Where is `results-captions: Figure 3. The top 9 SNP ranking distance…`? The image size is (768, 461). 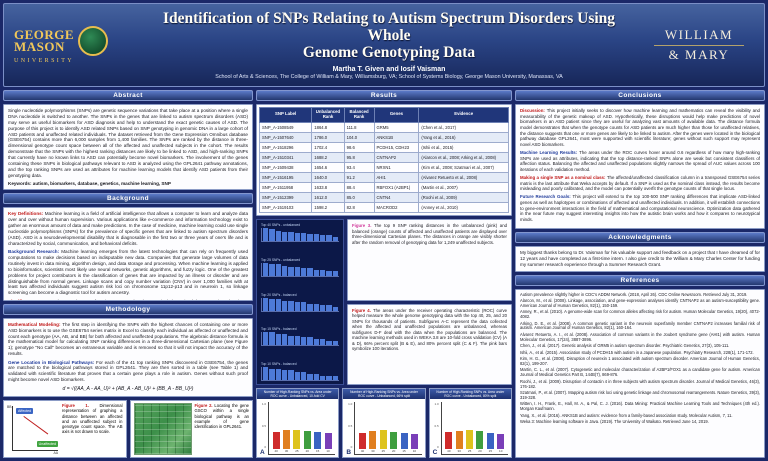 results-captions: Figure 3. The top 9 SNP ranking distance… is located at coordinates (429, 302).